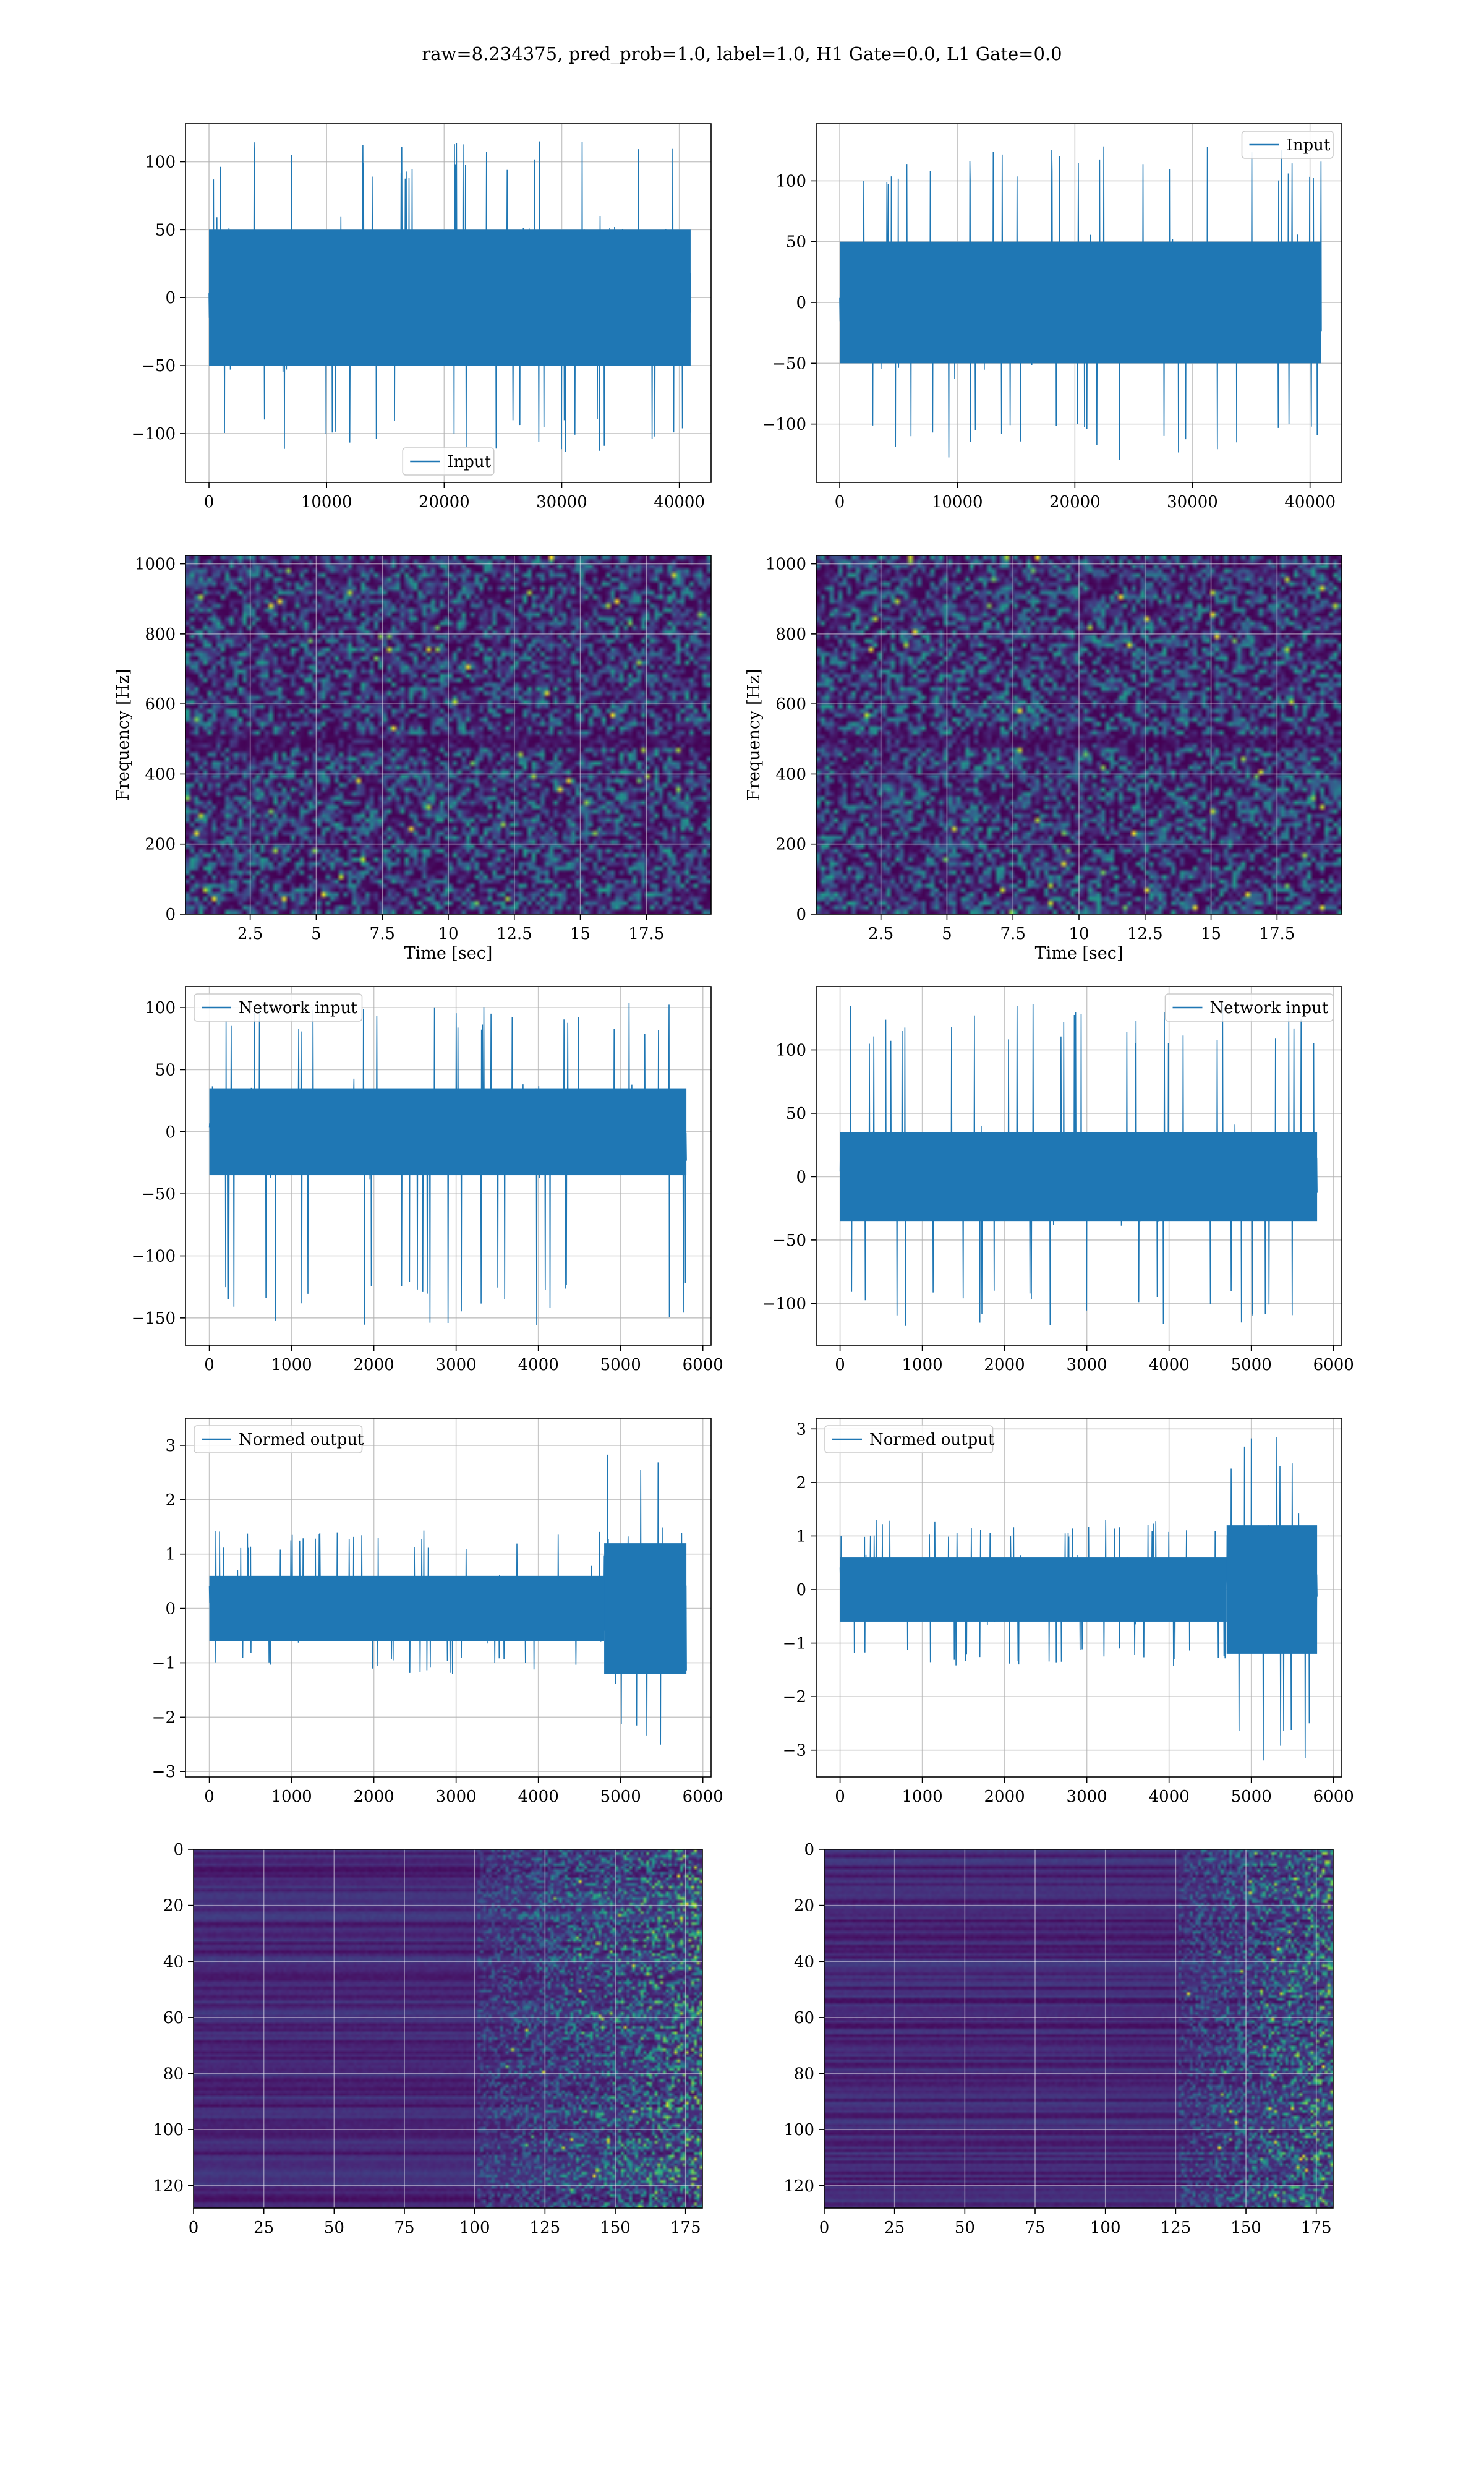 The height and width of the screenshot is (2474, 1484). Describe the element at coordinates (209, 1796) in the screenshot. I see `h1-normed-output-x-tick-label: 0` at that location.